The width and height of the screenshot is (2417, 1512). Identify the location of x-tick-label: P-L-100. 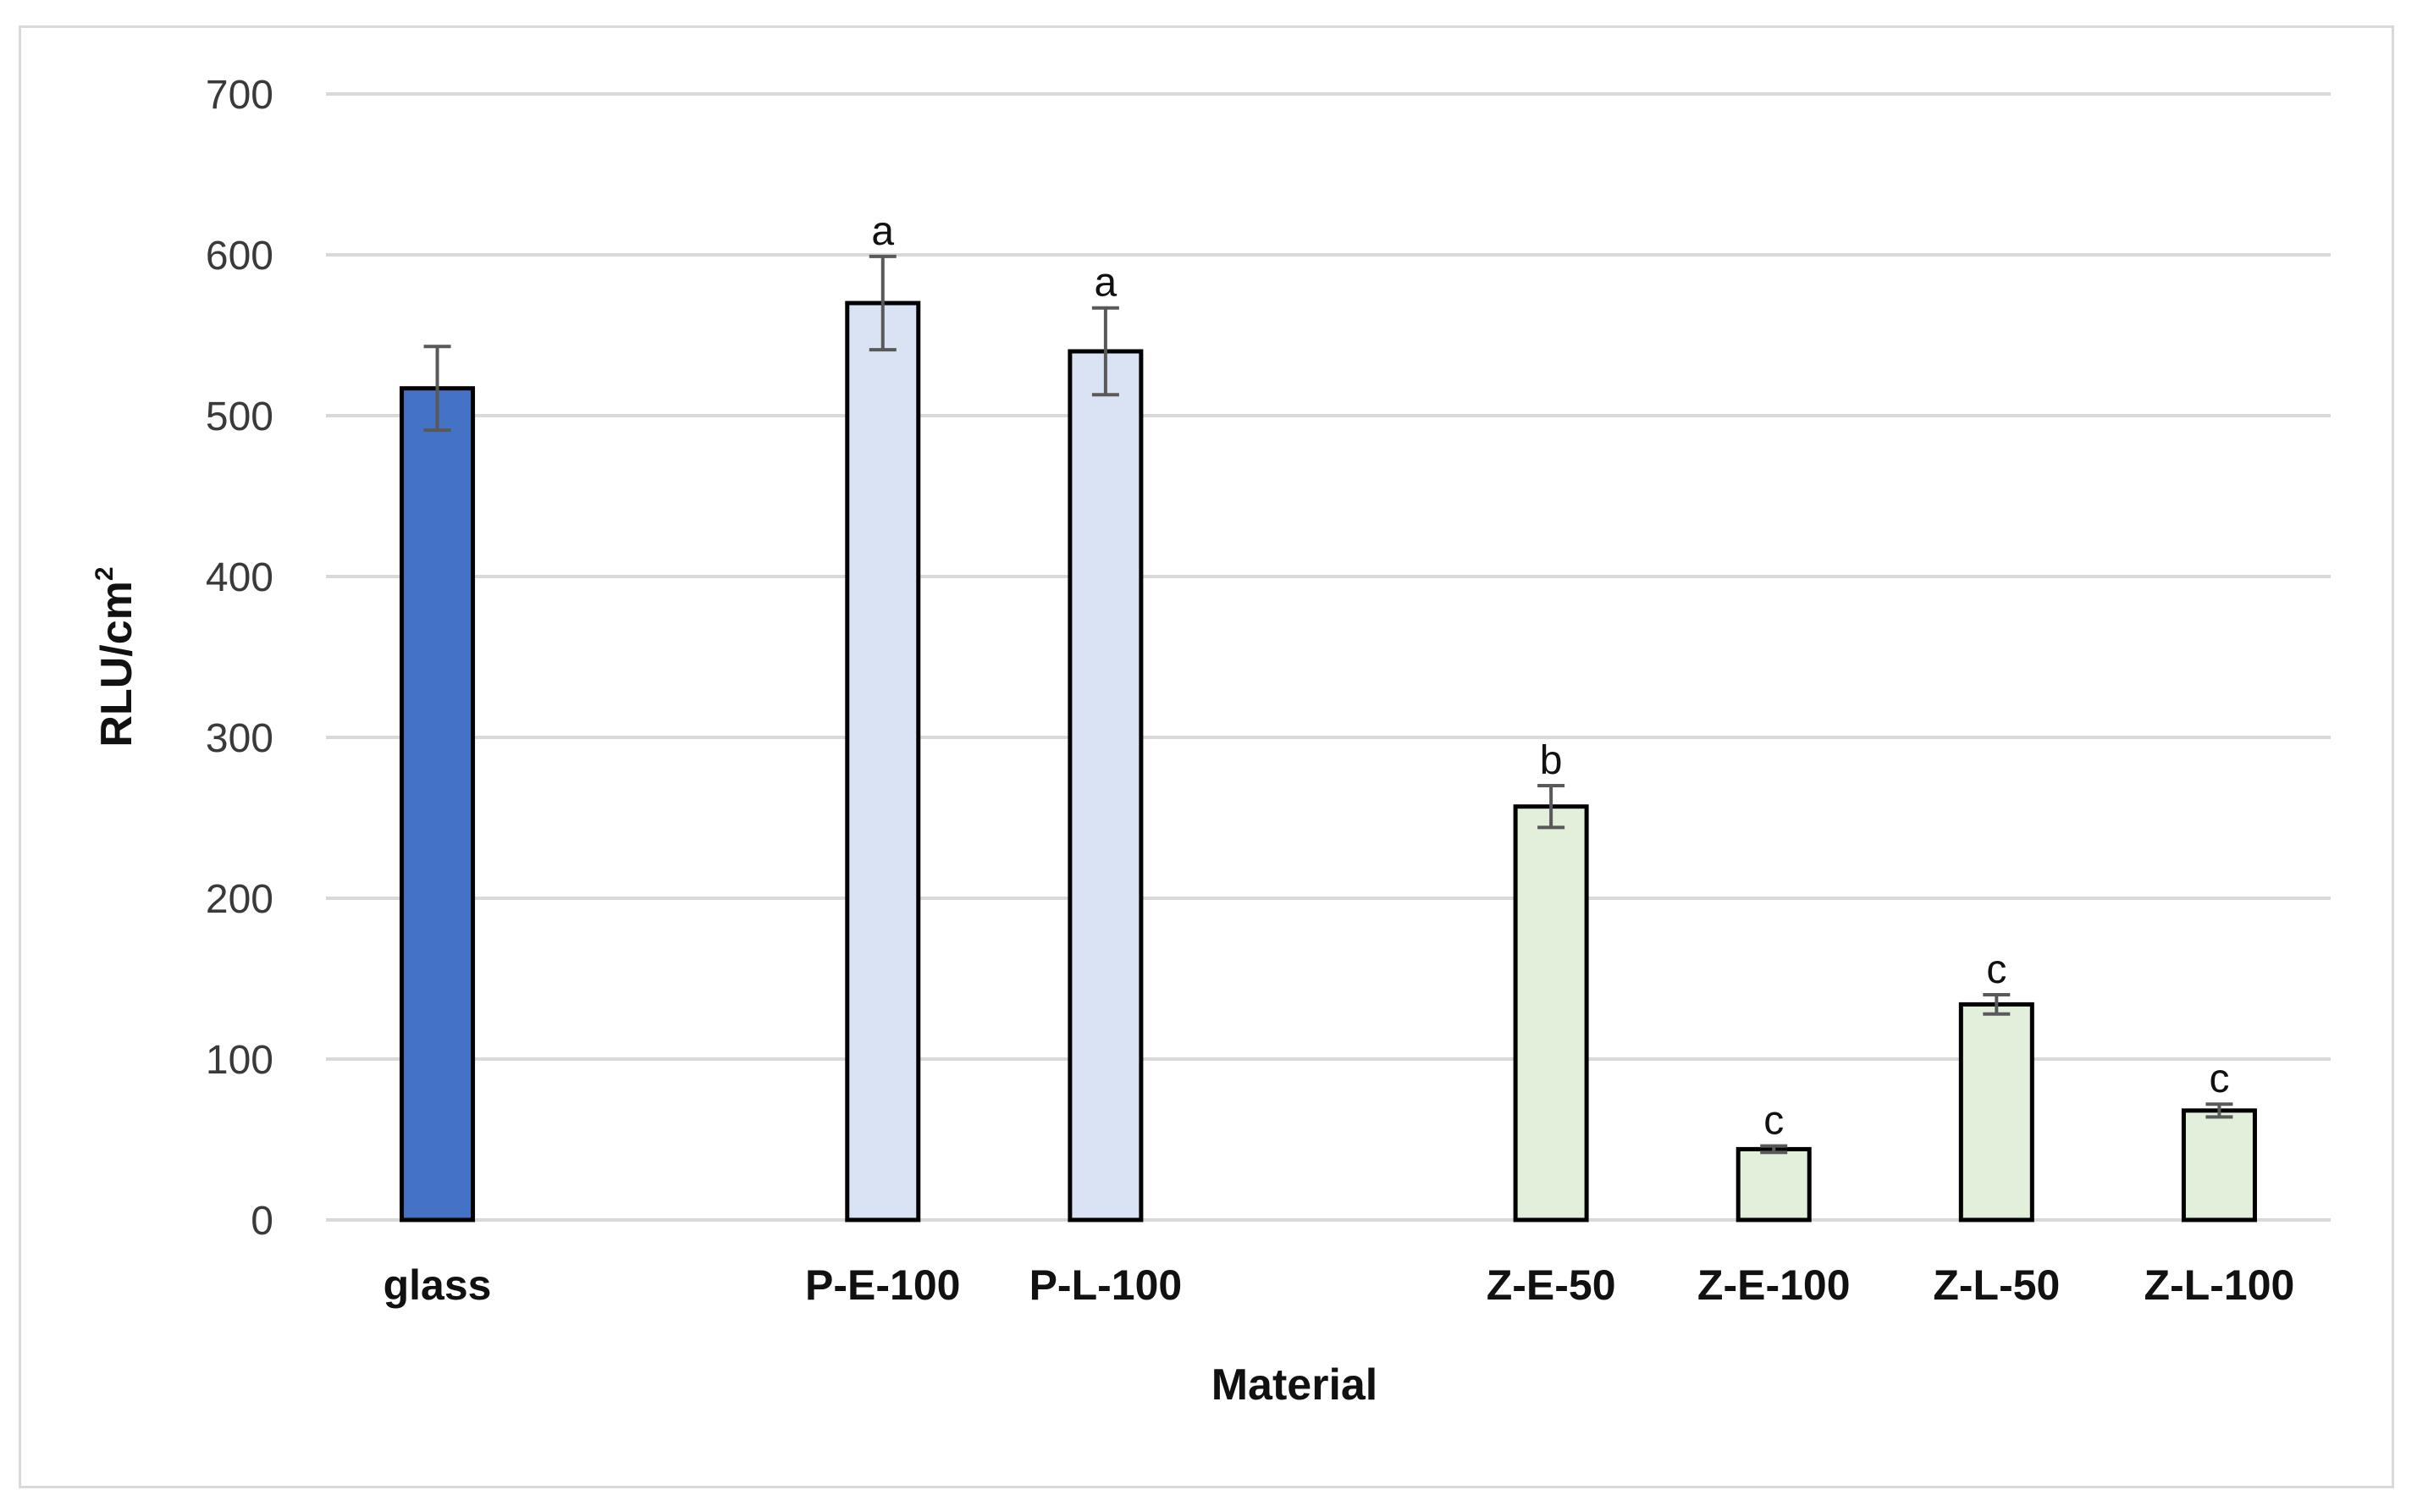
(1106, 1285).